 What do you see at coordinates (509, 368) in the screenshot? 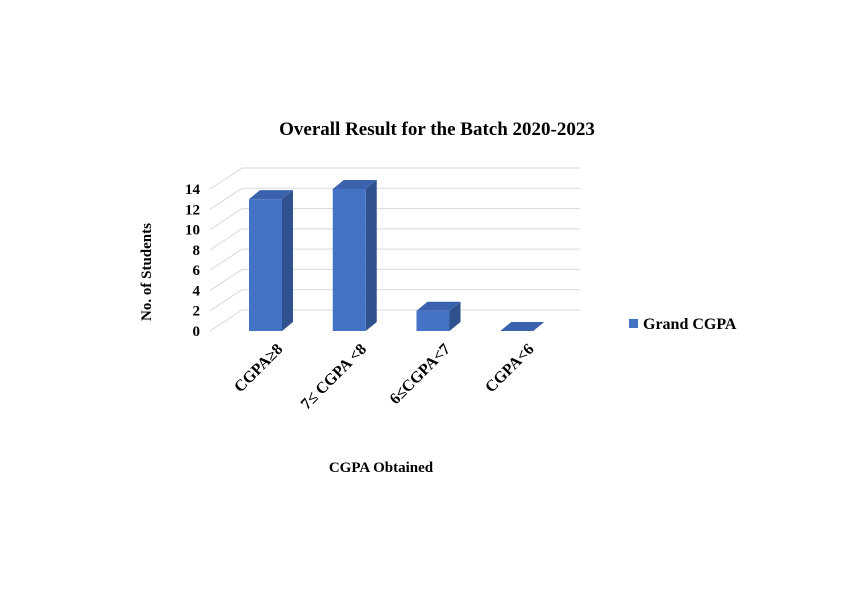
I see `x-tick-label: CGPA<6` at bounding box center [509, 368].